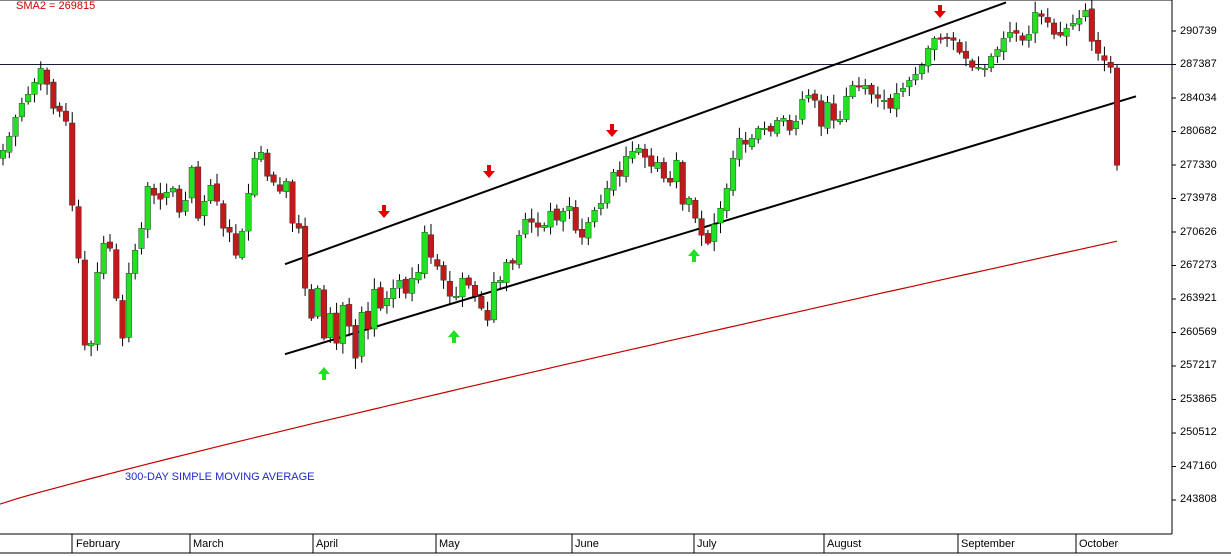 The height and width of the screenshot is (557, 1231). What do you see at coordinates (327, 544) in the screenshot?
I see `x-tick-label: April` at bounding box center [327, 544].